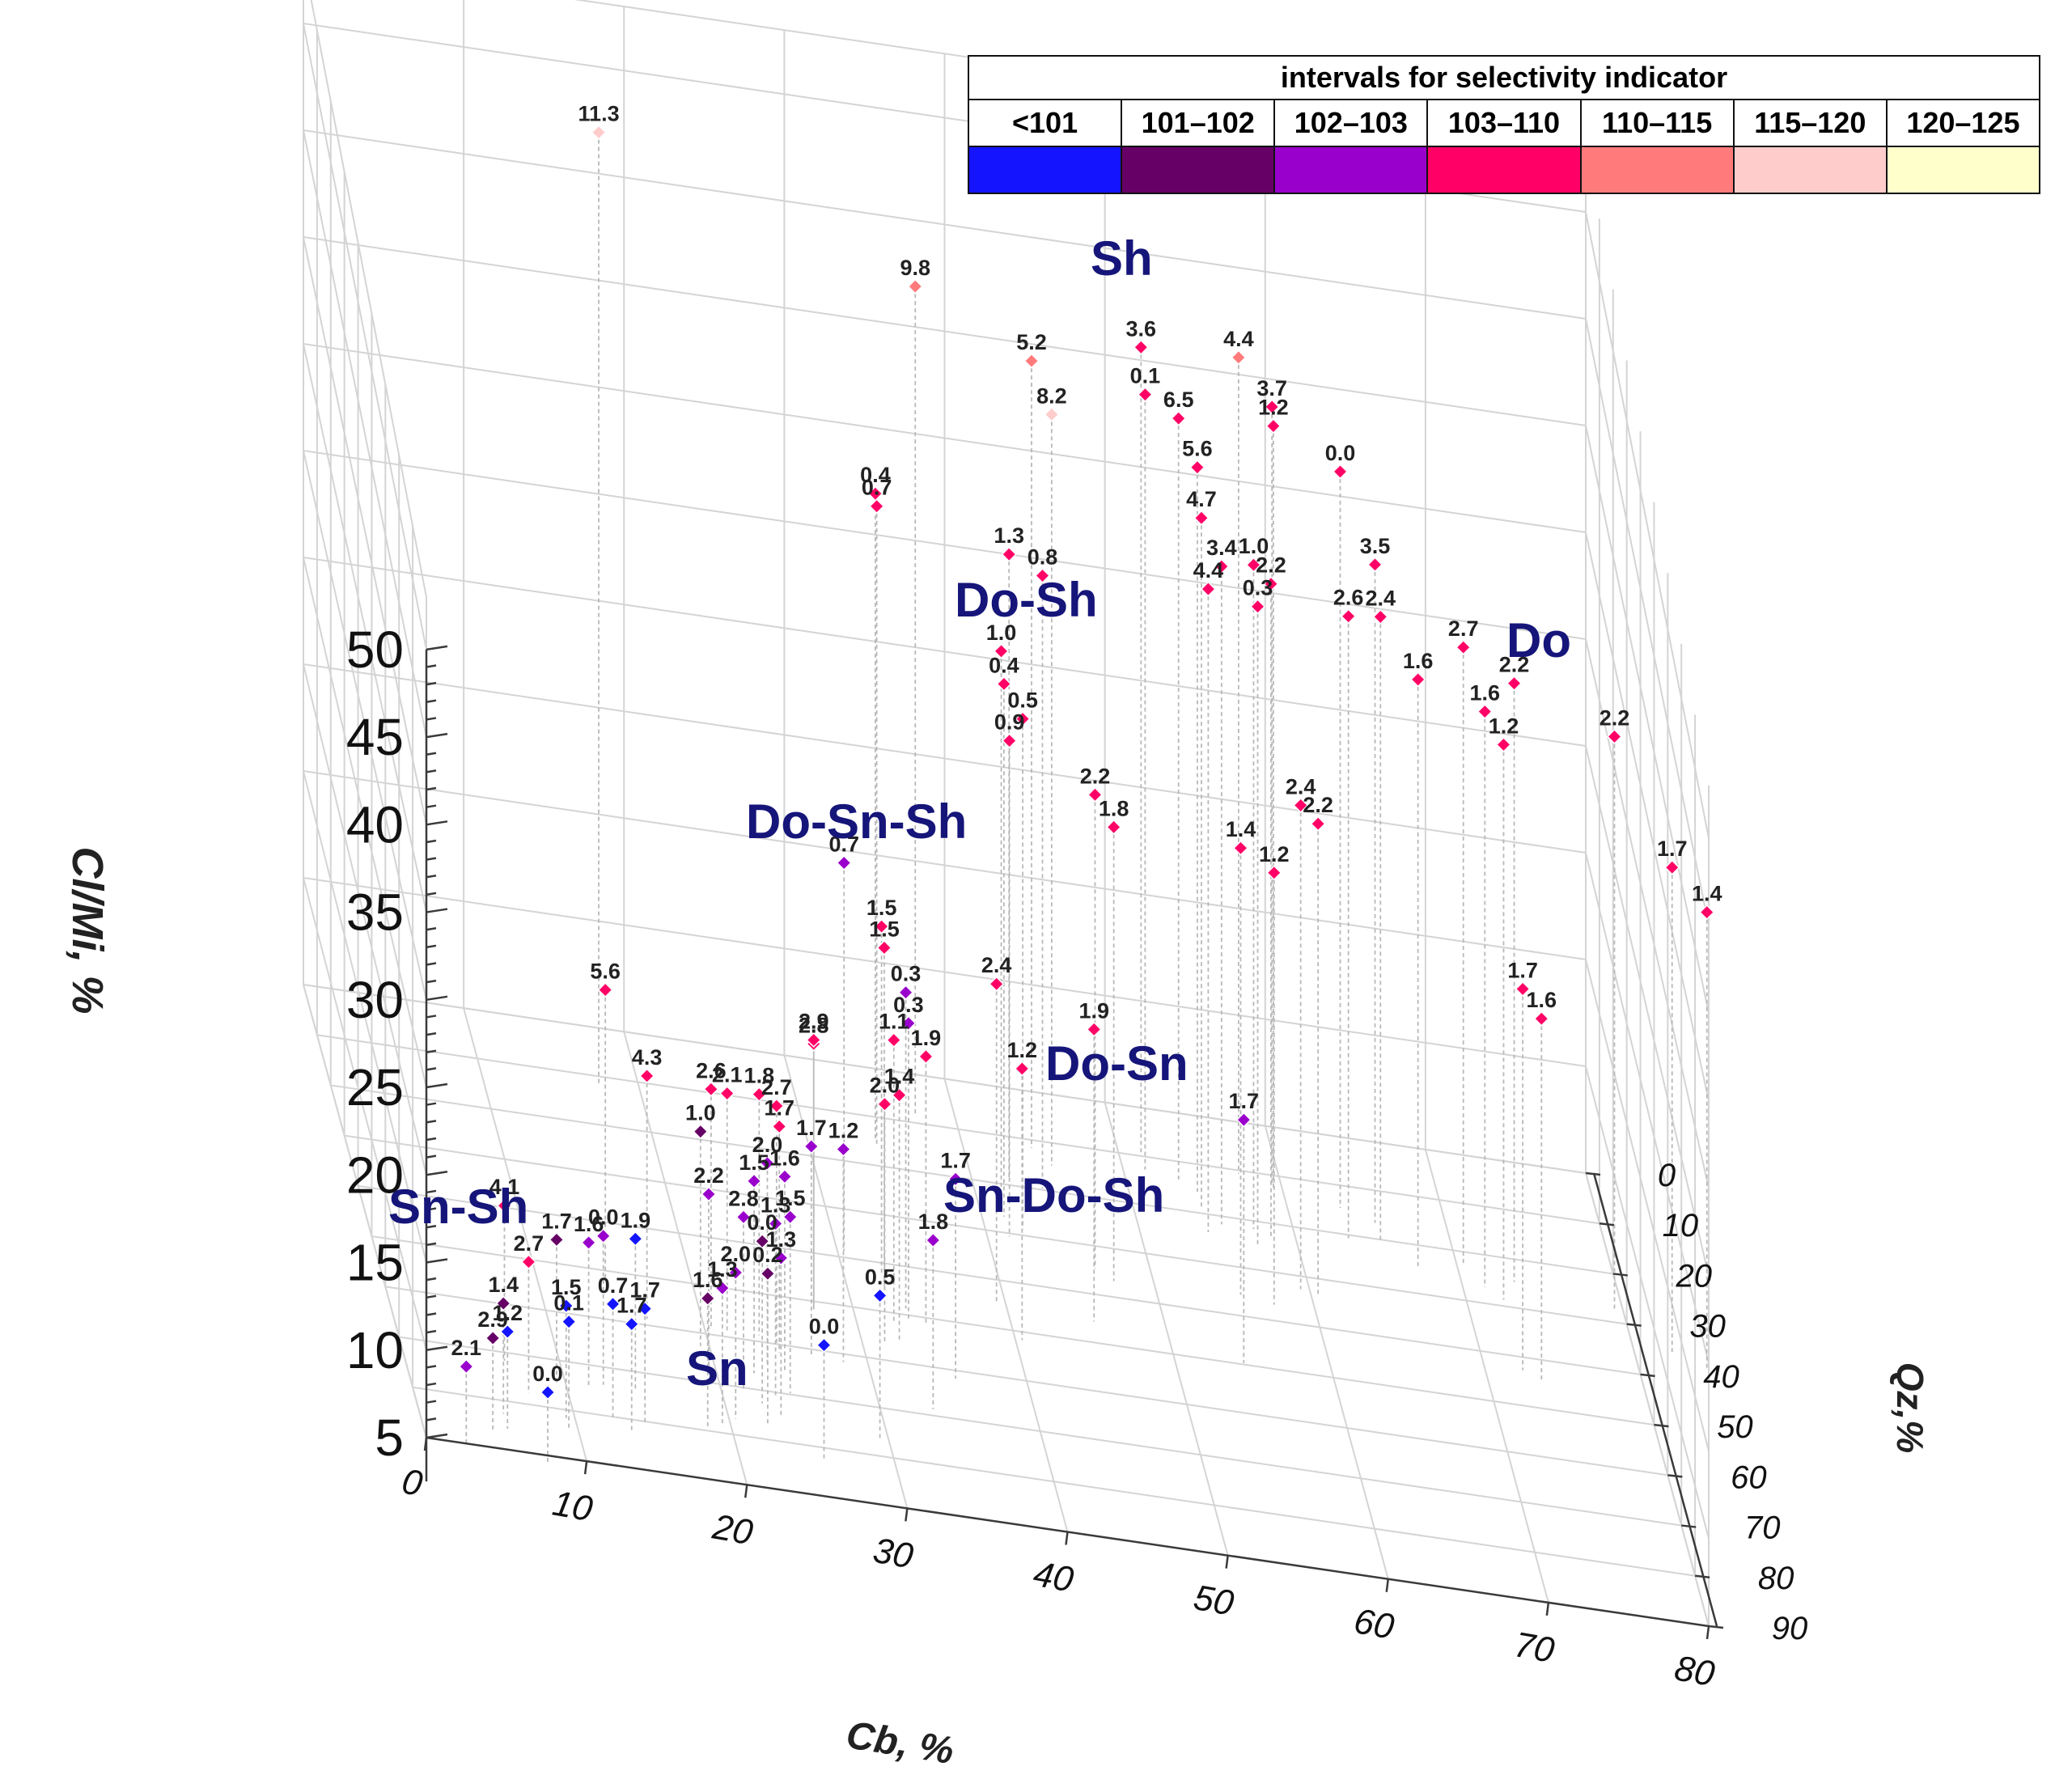 The width and height of the screenshot is (2055, 1792). Describe the element at coordinates (1166, 1329) in the screenshot. I see `floor-gridline-cb` at that location.